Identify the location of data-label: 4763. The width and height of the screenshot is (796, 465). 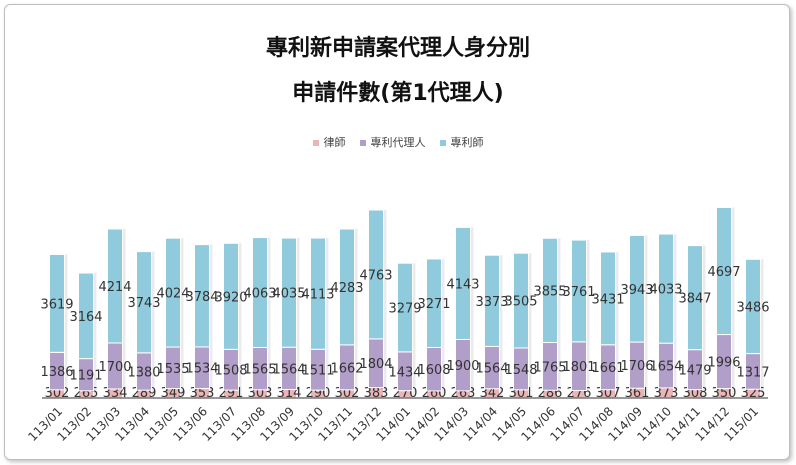
(375, 275).